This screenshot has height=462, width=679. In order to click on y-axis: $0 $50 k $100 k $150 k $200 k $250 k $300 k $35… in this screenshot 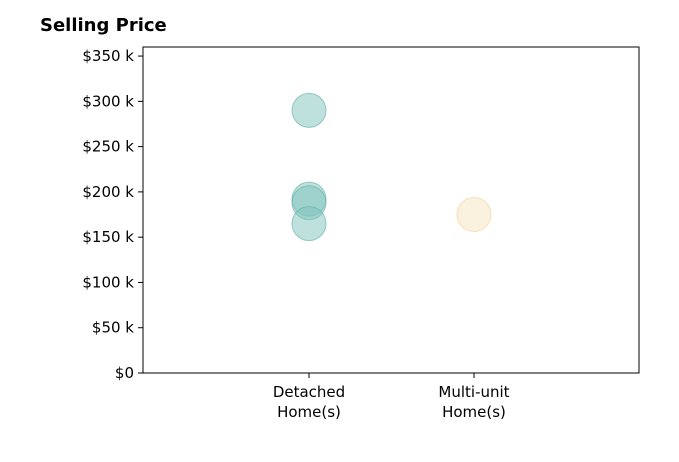, I will do `click(112, 214)`.